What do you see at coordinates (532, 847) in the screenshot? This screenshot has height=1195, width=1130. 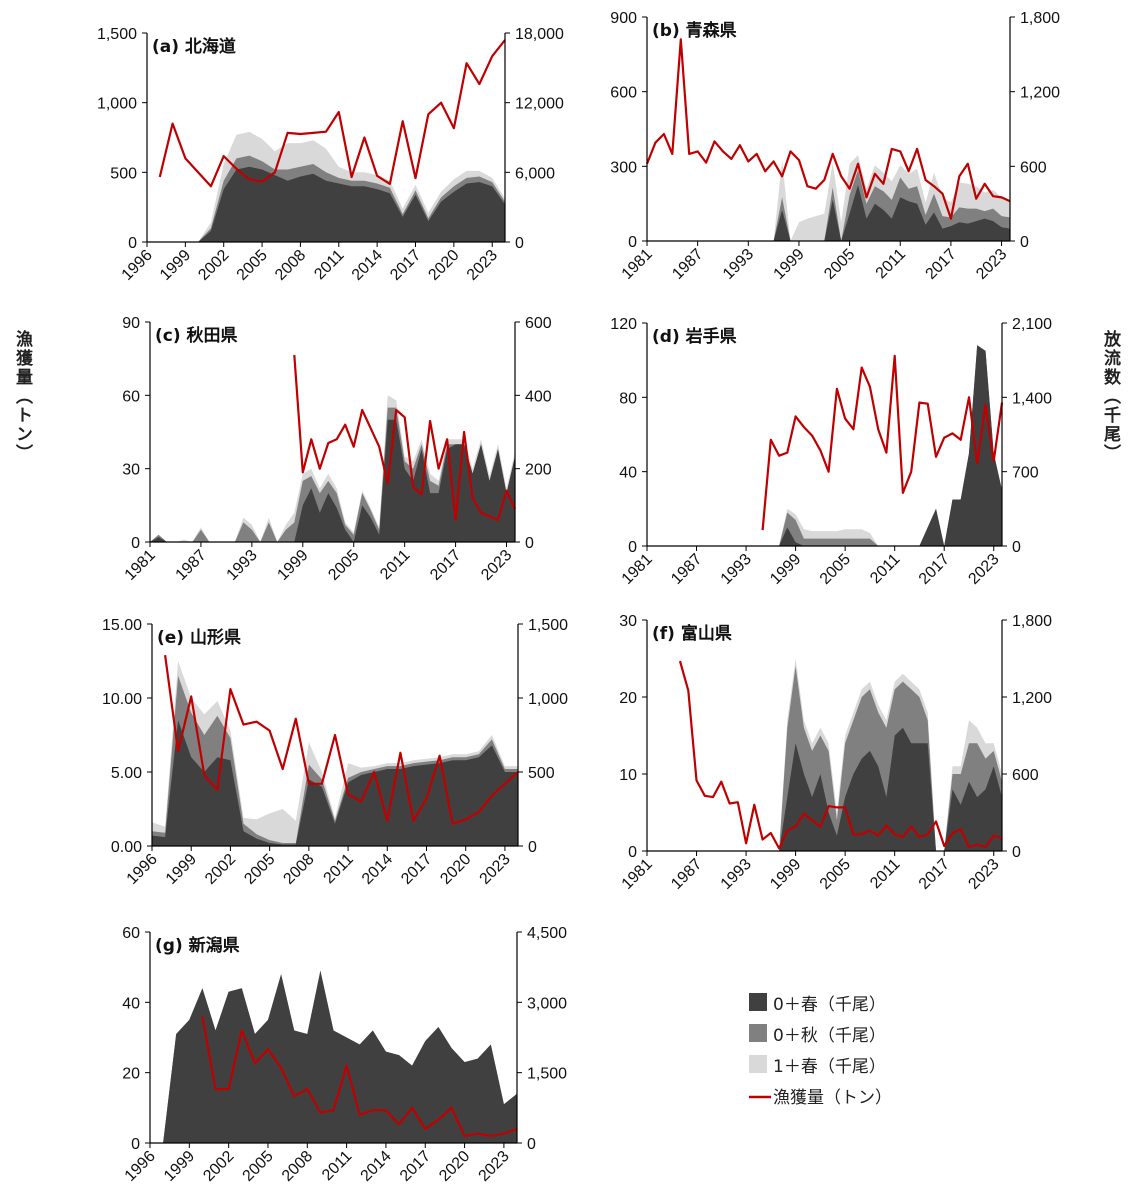 I see `ytick-right-label-e: 0` at bounding box center [532, 847].